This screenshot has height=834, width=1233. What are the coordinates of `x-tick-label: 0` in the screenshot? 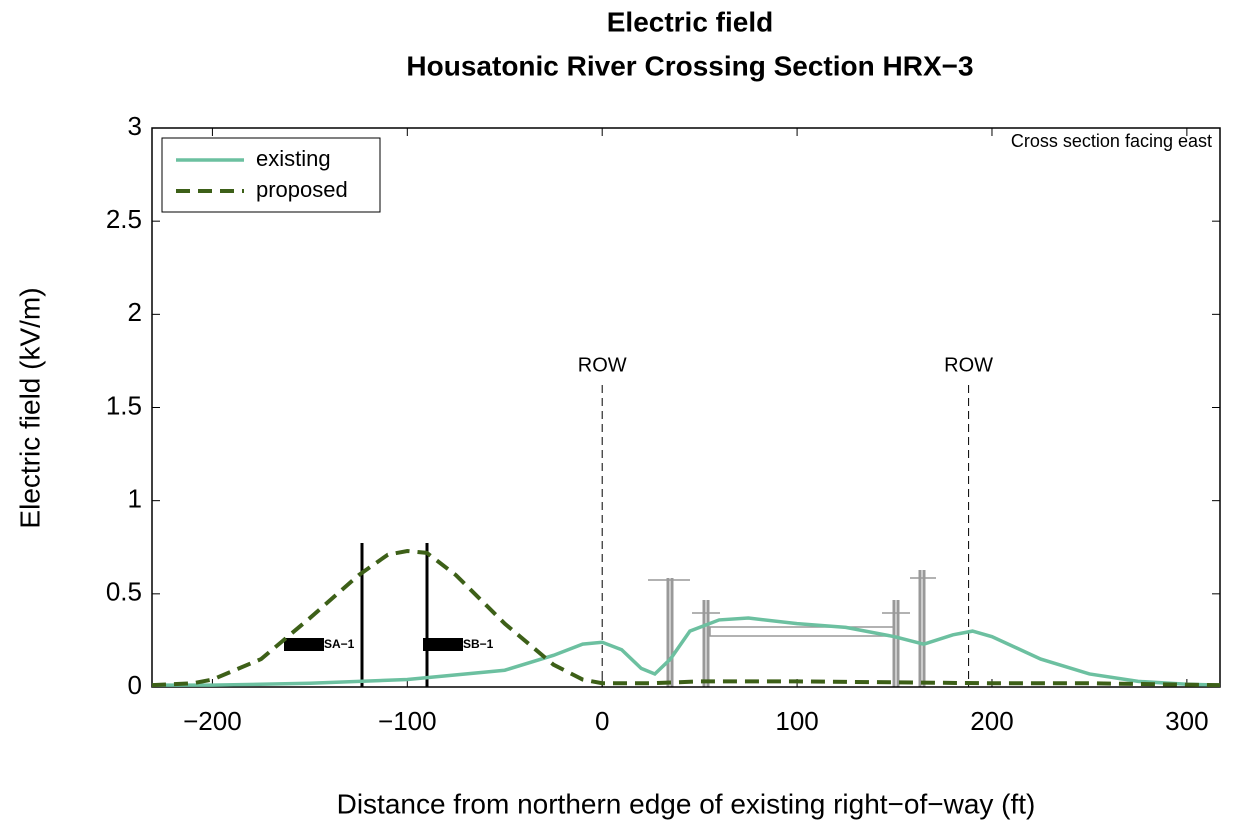 It's located at (602, 721).